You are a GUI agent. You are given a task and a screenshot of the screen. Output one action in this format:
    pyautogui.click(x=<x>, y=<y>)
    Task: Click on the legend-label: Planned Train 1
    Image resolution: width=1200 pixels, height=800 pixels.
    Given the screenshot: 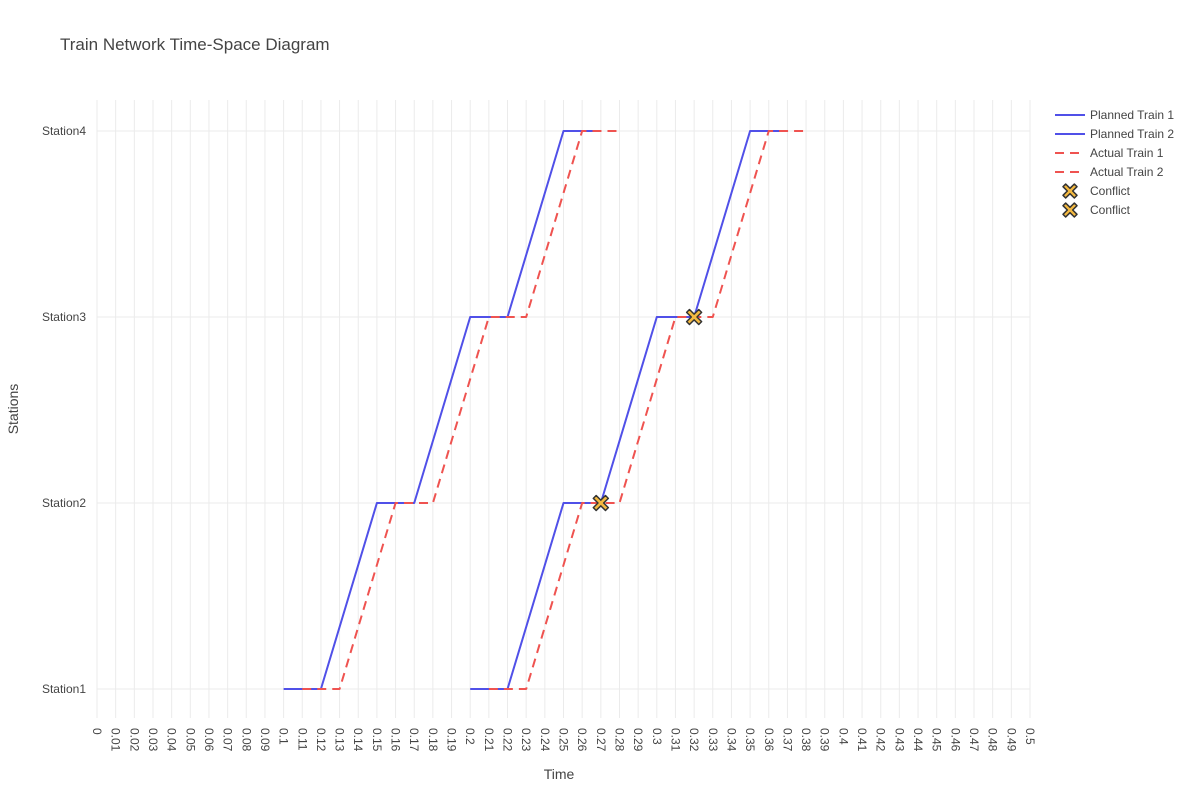 What is the action you would take?
    pyautogui.click(x=1132, y=115)
    